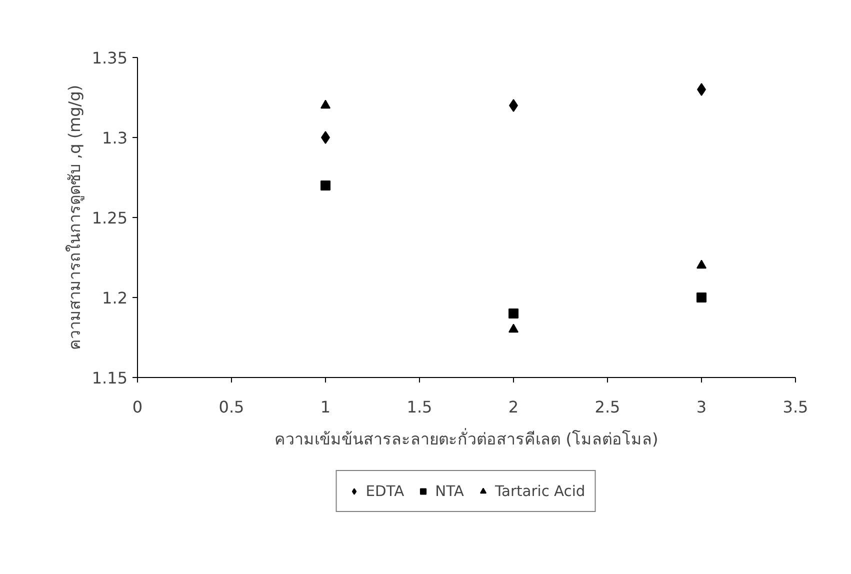  What do you see at coordinates (385, 491) in the screenshot?
I see `legend-label: EDTA` at bounding box center [385, 491].